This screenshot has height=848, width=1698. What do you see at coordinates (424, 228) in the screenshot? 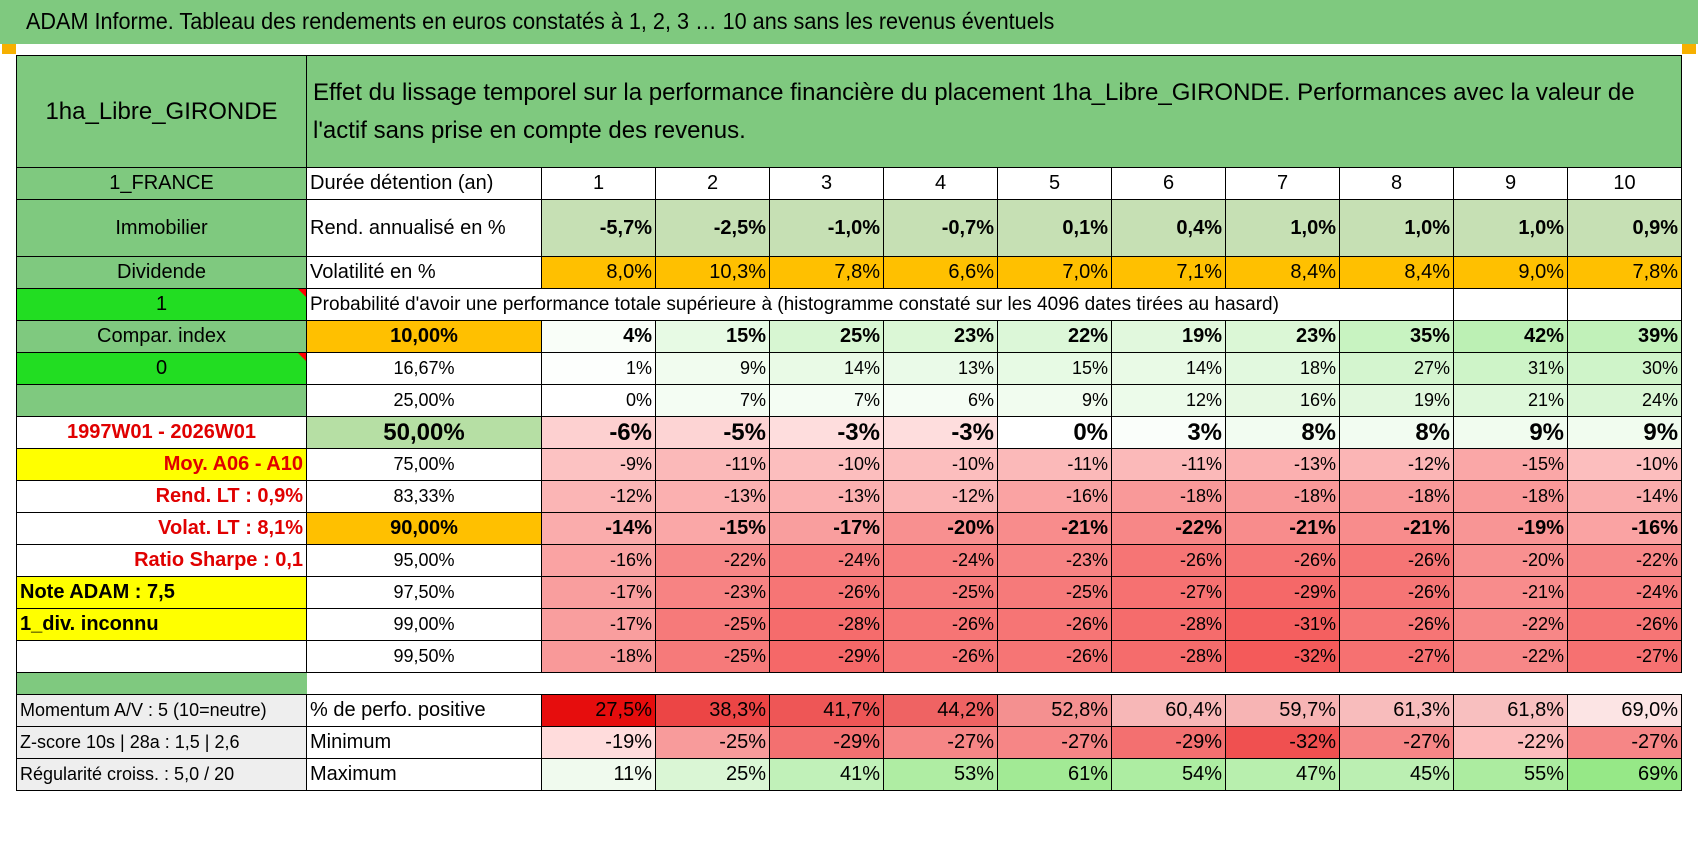
I see `rend-label: Rend. annualisé en %` at bounding box center [424, 228].